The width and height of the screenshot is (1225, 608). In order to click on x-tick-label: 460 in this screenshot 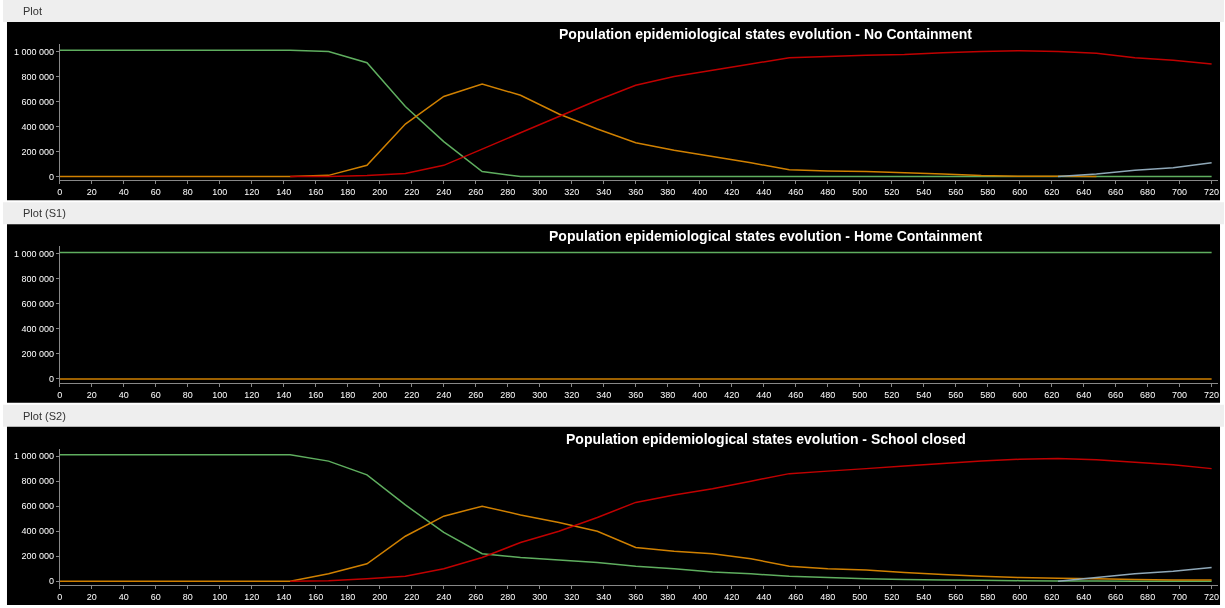, I will do `click(796, 394)`.